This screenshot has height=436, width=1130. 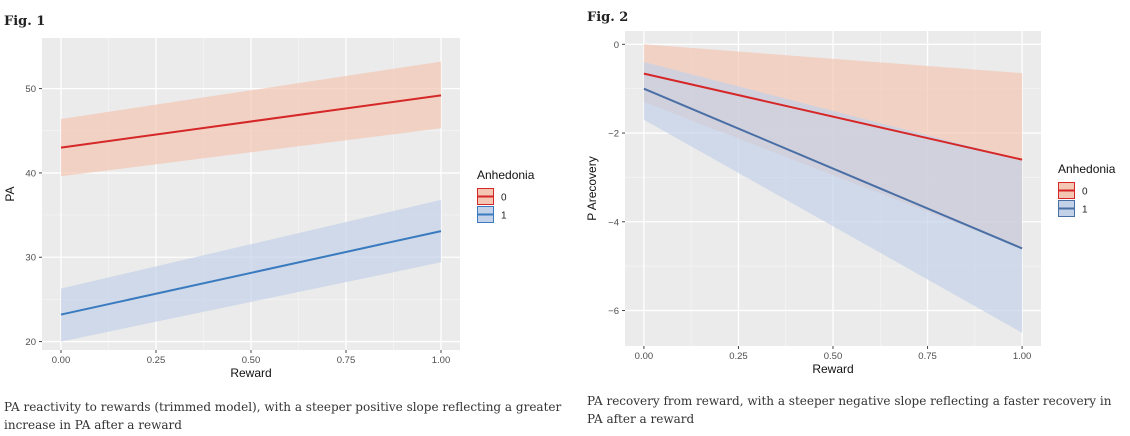 I want to click on y-tick-label: −2, so click(x=613, y=134).